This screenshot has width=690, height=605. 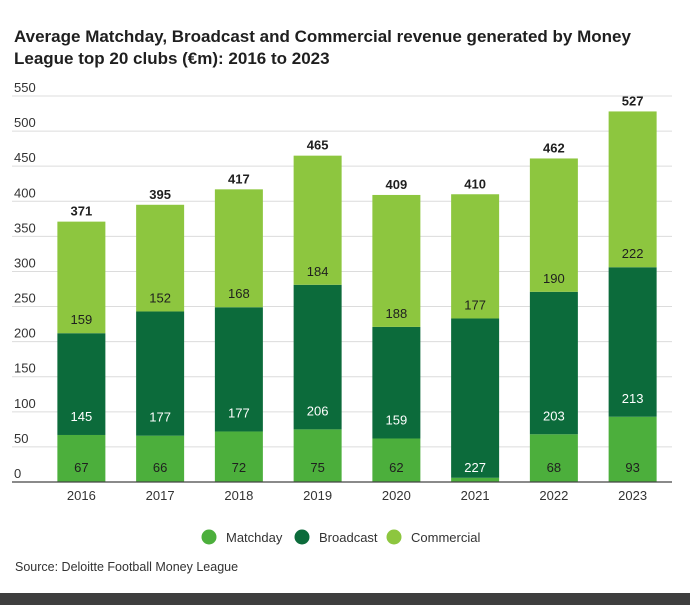 What do you see at coordinates (25, 87) in the screenshot?
I see `y-tick-label: 550` at bounding box center [25, 87].